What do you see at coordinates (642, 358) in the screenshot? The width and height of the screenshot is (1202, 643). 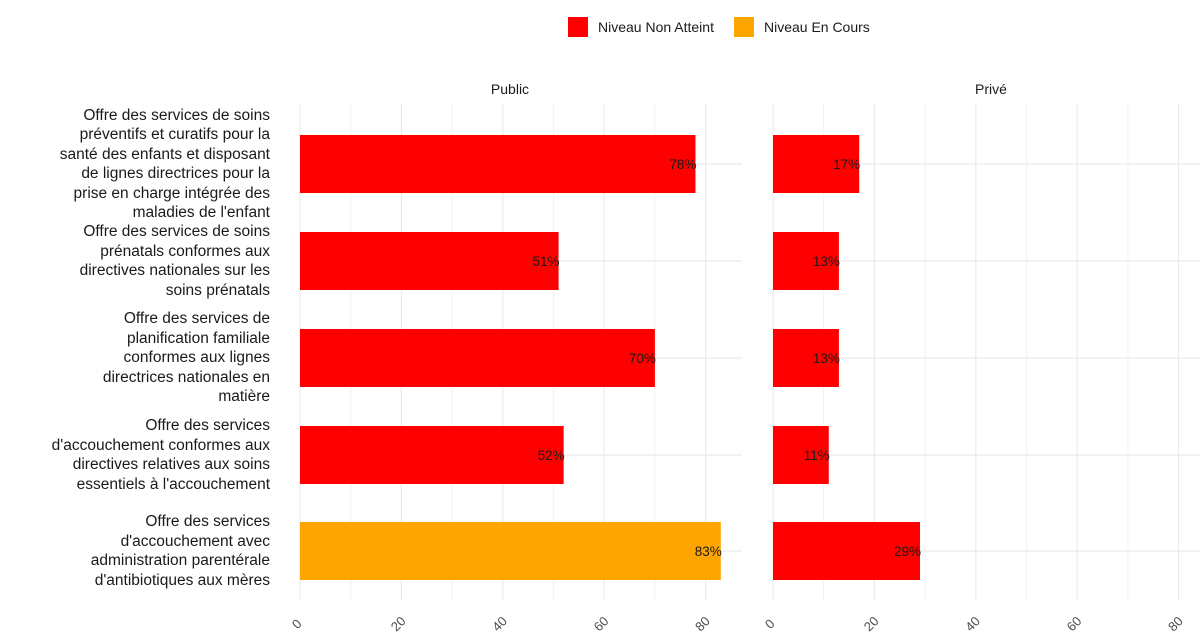 I see `bar-value-label: 70%` at bounding box center [642, 358].